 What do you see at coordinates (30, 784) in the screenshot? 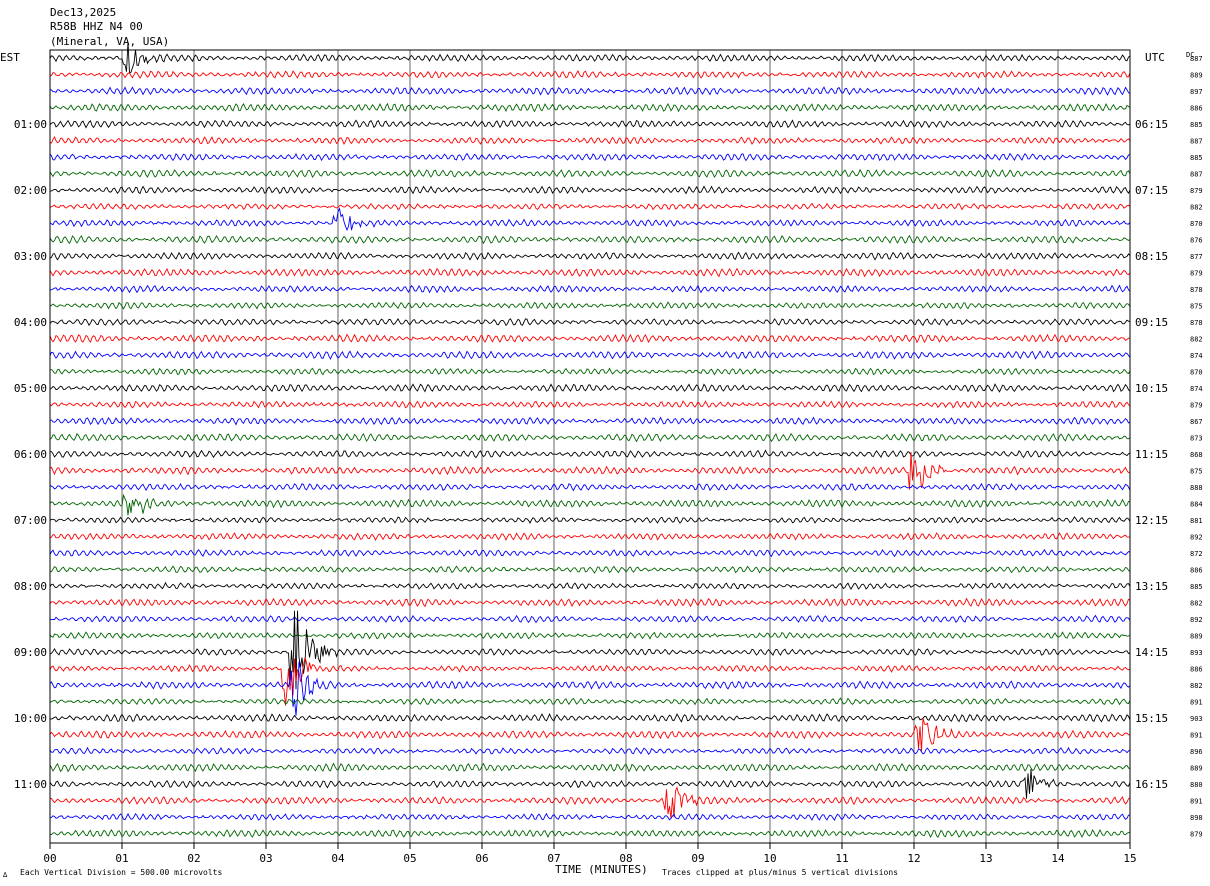
I see `left-hour-label: 11:00` at bounding box center [30, 784].